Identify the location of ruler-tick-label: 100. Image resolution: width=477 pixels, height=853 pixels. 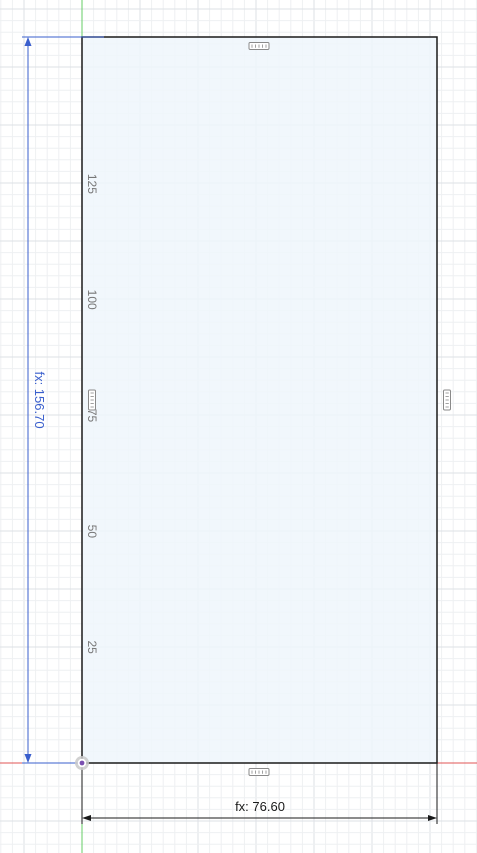
(92, 300).